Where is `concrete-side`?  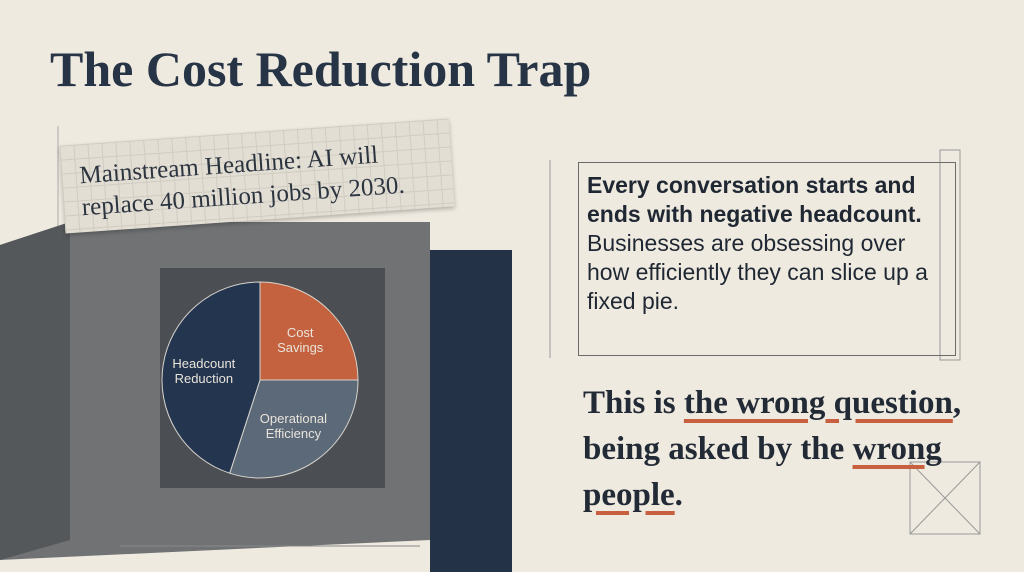
concrete-side is located at coordinates (35, 391).